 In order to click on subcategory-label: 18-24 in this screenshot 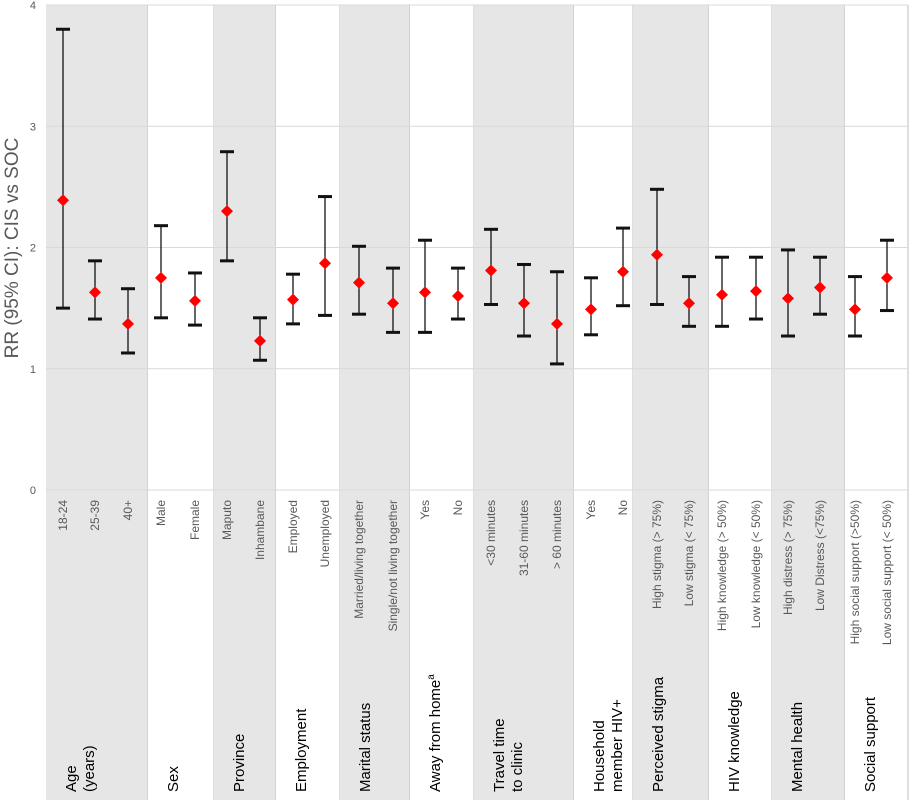, I will do `click(63, 515)`.